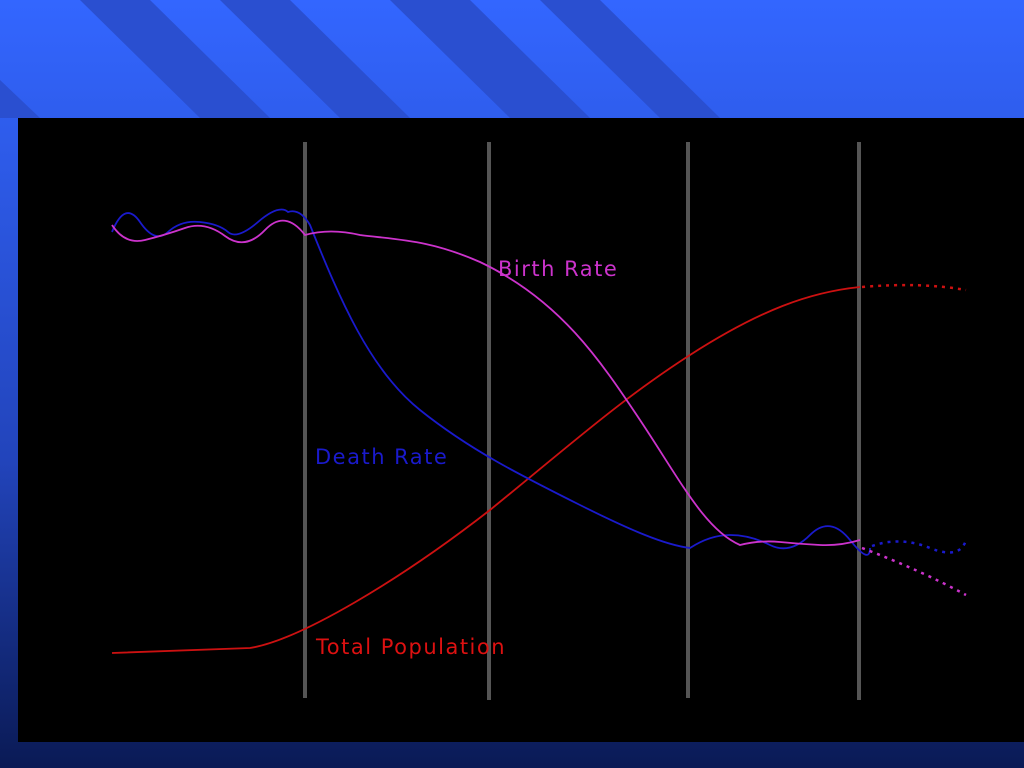 The width and height of the screenshot is (1024, 768). I want to click on birth-rate-label: Birth Rate, so click(558, 269).